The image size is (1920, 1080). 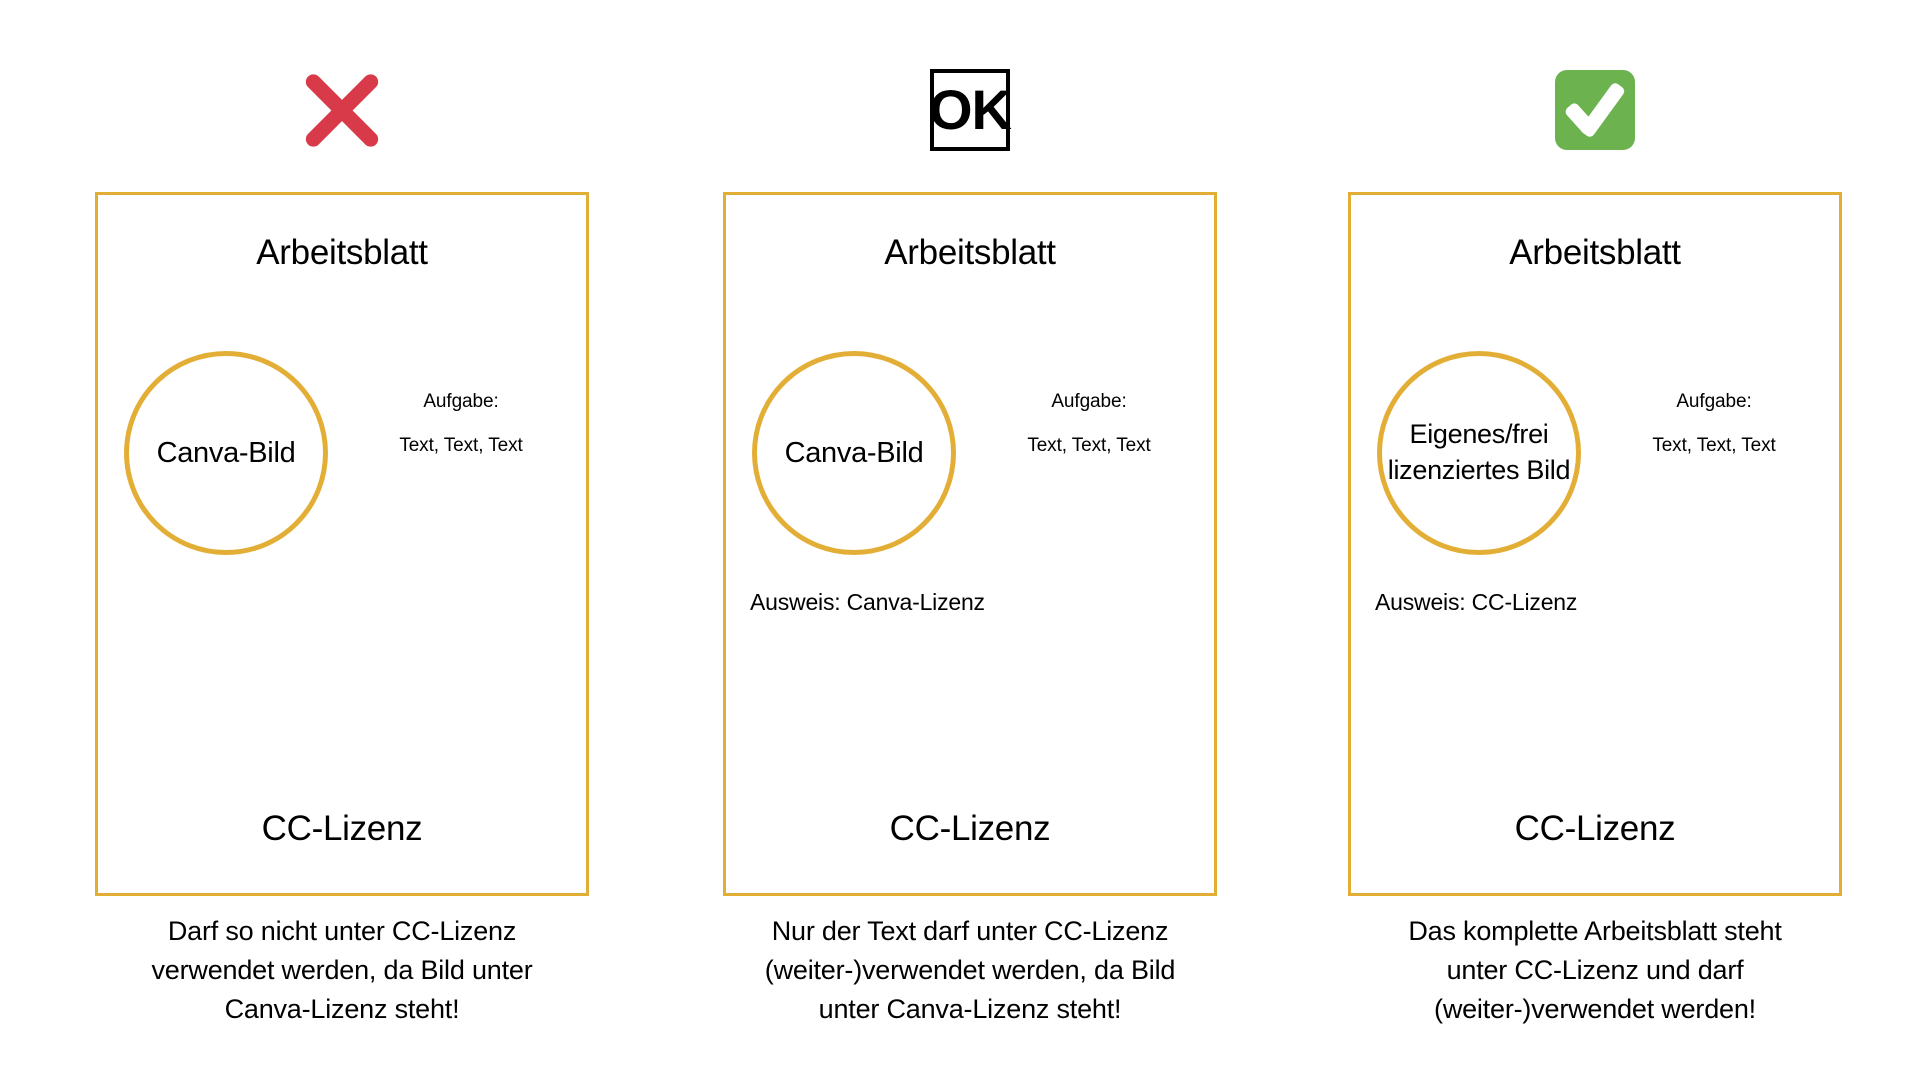 I want to click on red-cross-icon, so click(x=342, y=110).